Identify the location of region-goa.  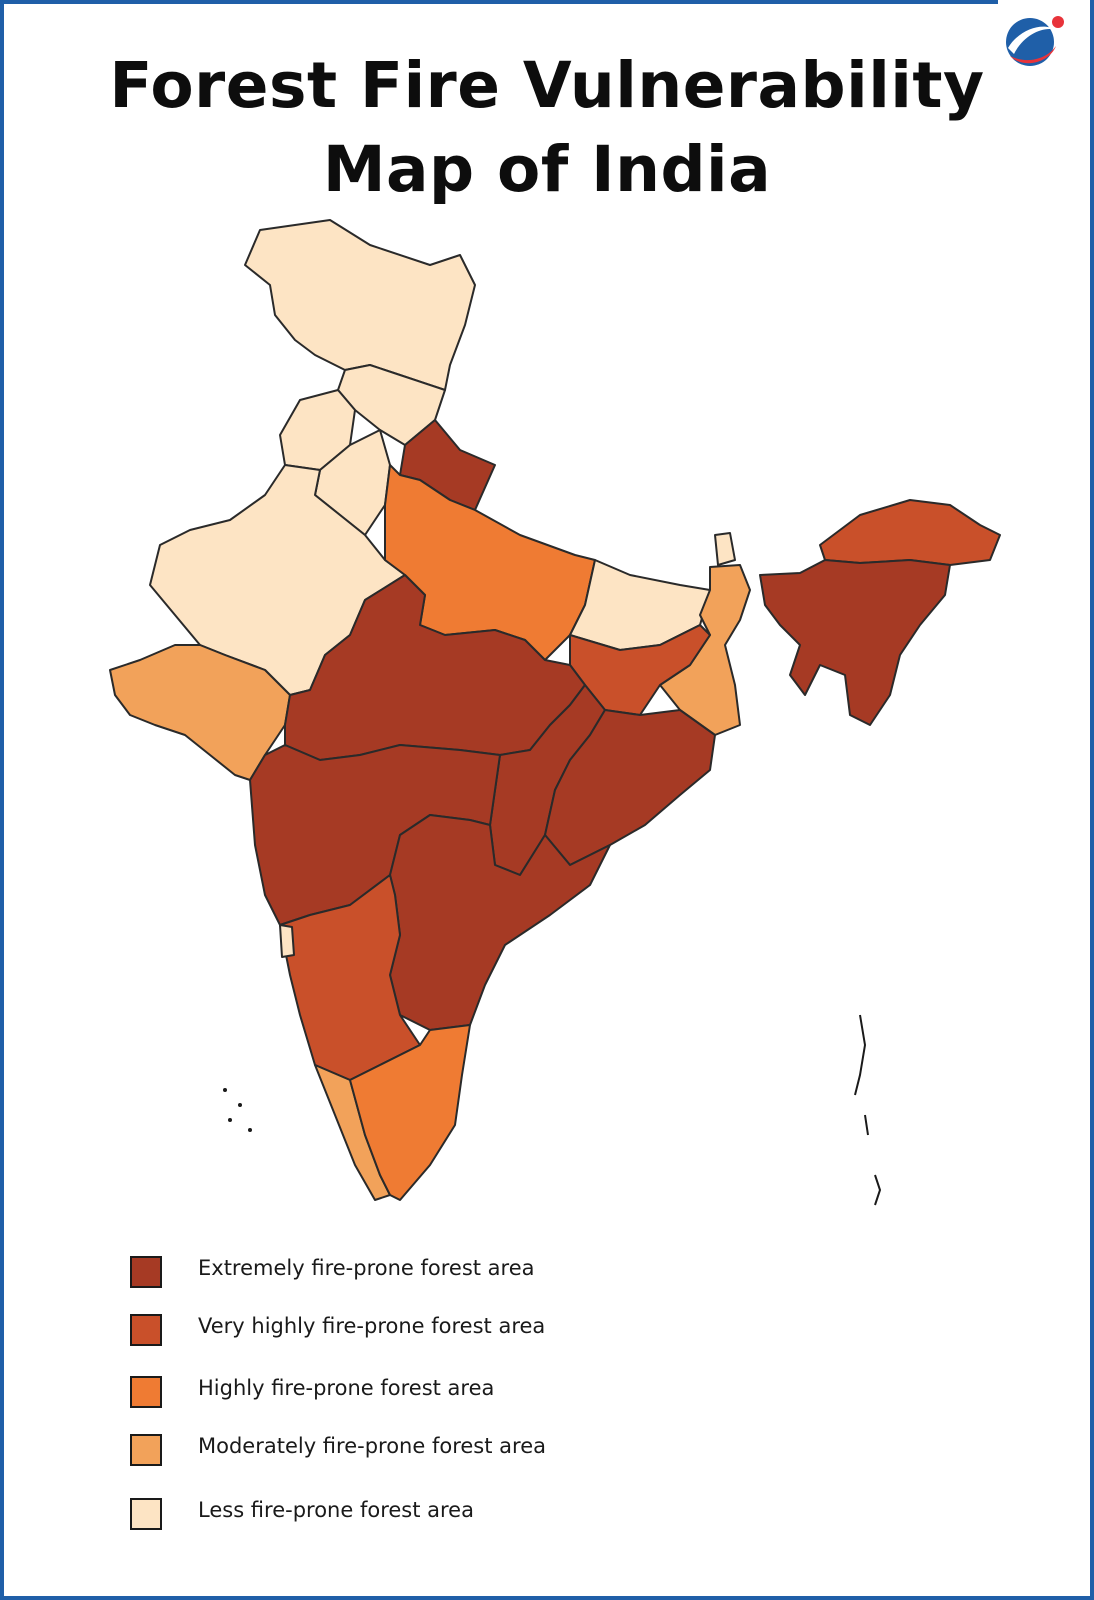
(287, 941).